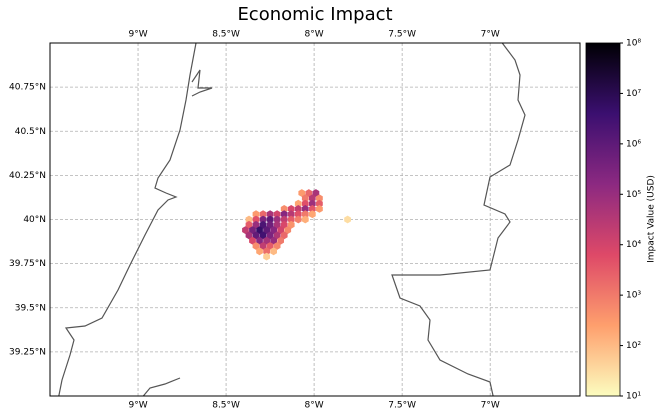 The height and width of the screenshot is (417, 663). What do you see at coordinates (603, 219) in the screenshot?
I see `colorbar` at bounding box center [603, 219].